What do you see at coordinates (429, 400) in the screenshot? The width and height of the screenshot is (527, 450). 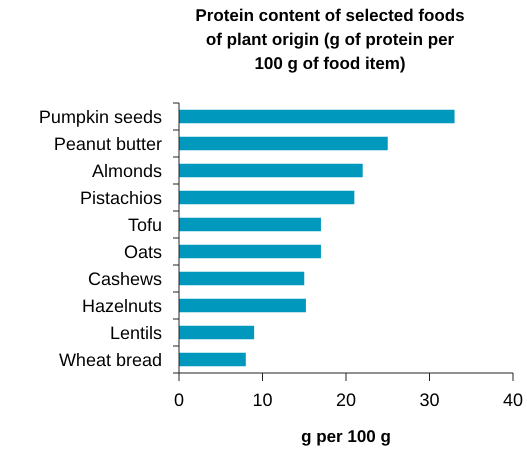 I see `x-tick-label: 30` at bounding box center [429, 400].